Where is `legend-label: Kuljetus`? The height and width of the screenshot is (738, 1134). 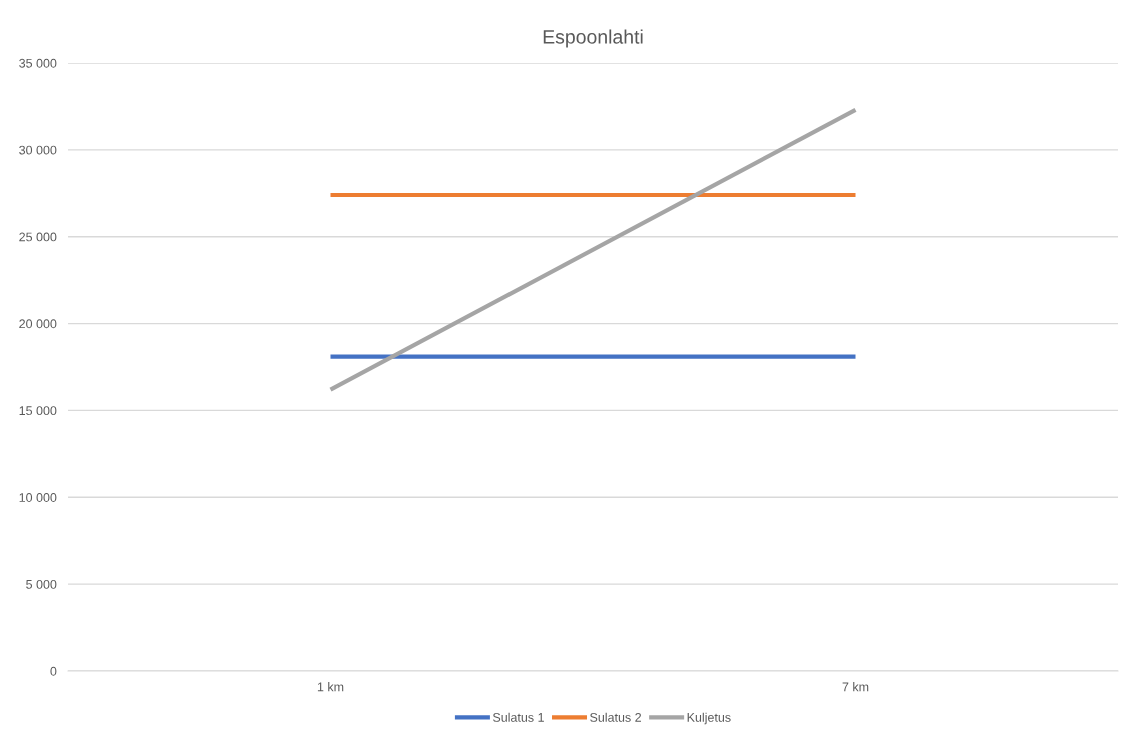 legend-label: Kuljetus is located at coordinates (709, 718).